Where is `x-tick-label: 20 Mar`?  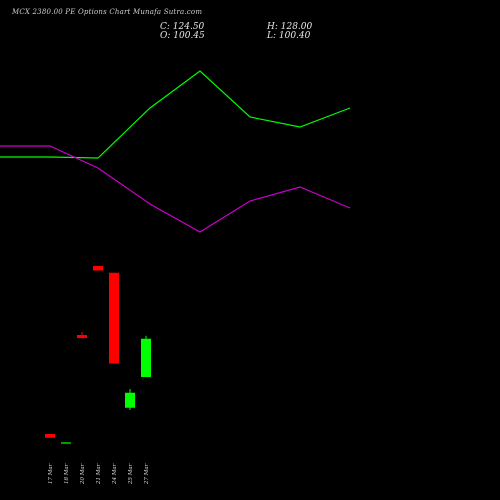
x-tick-label: 20 Mar is located at coordinates (83, 474).